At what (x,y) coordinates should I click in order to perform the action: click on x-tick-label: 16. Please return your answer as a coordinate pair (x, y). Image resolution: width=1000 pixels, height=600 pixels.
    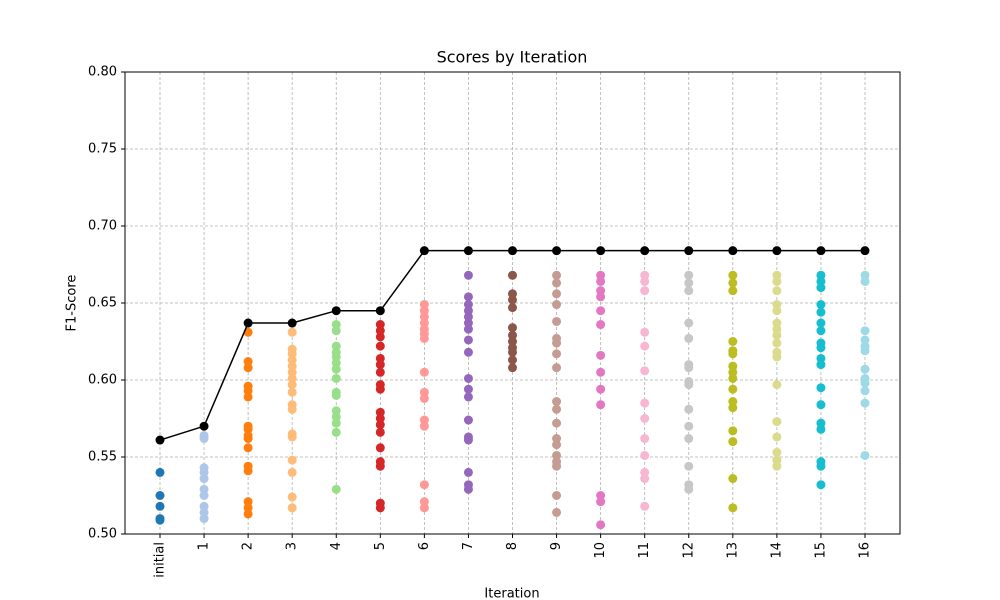
    Looking at the image, I should click on (865, 550).